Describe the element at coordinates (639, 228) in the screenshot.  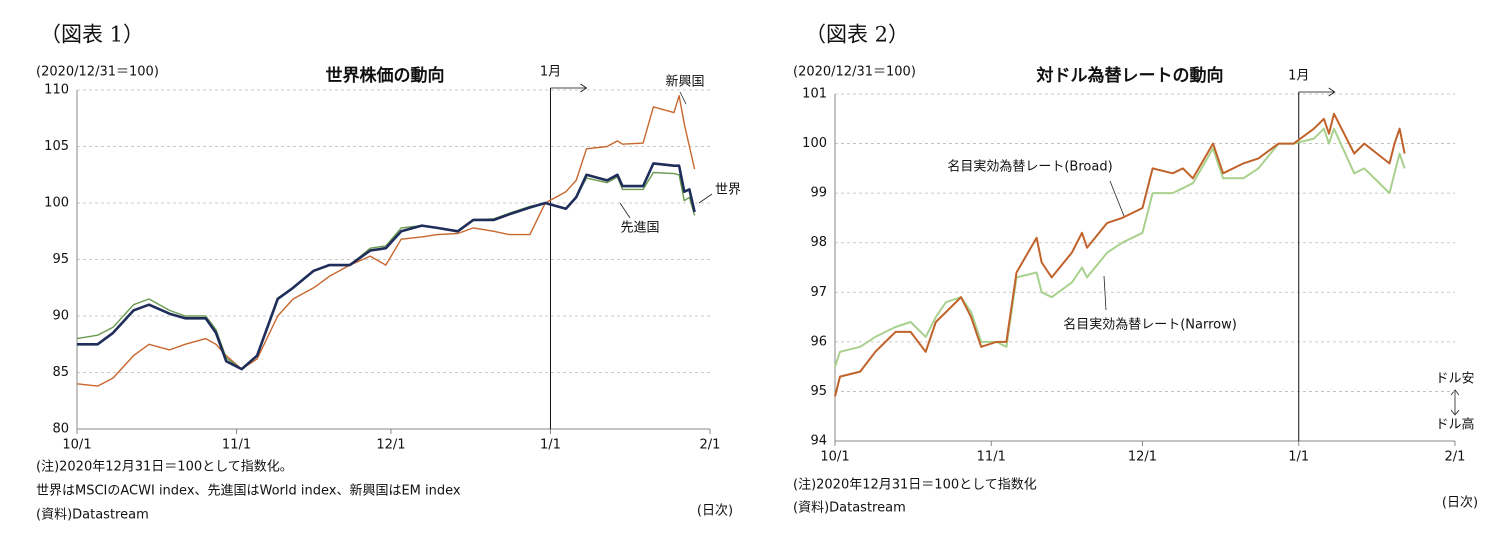
I see `series-label: 先進国` at that location.